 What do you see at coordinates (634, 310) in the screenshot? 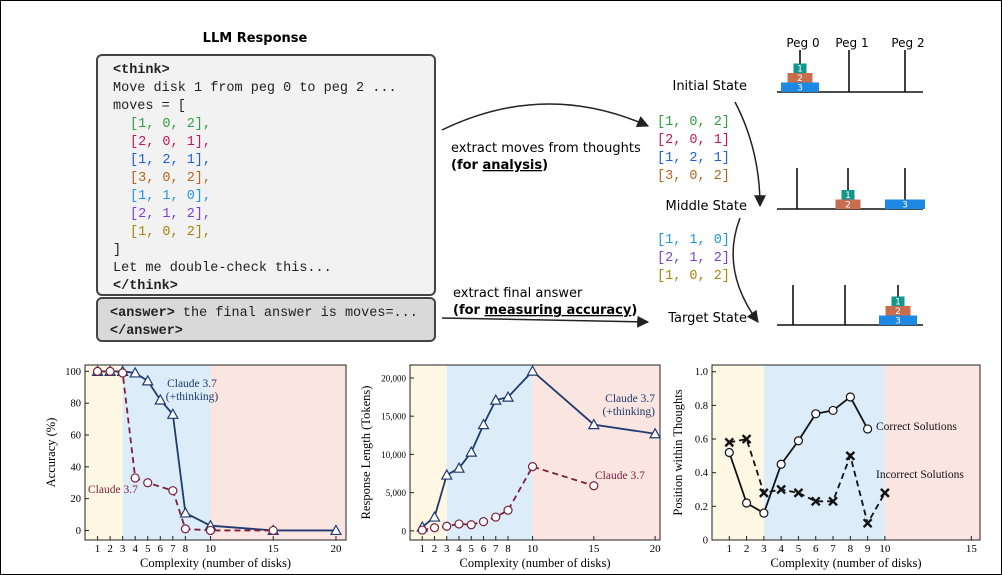
I see `arrow-label-part: )` at bounding box center [634, 310].